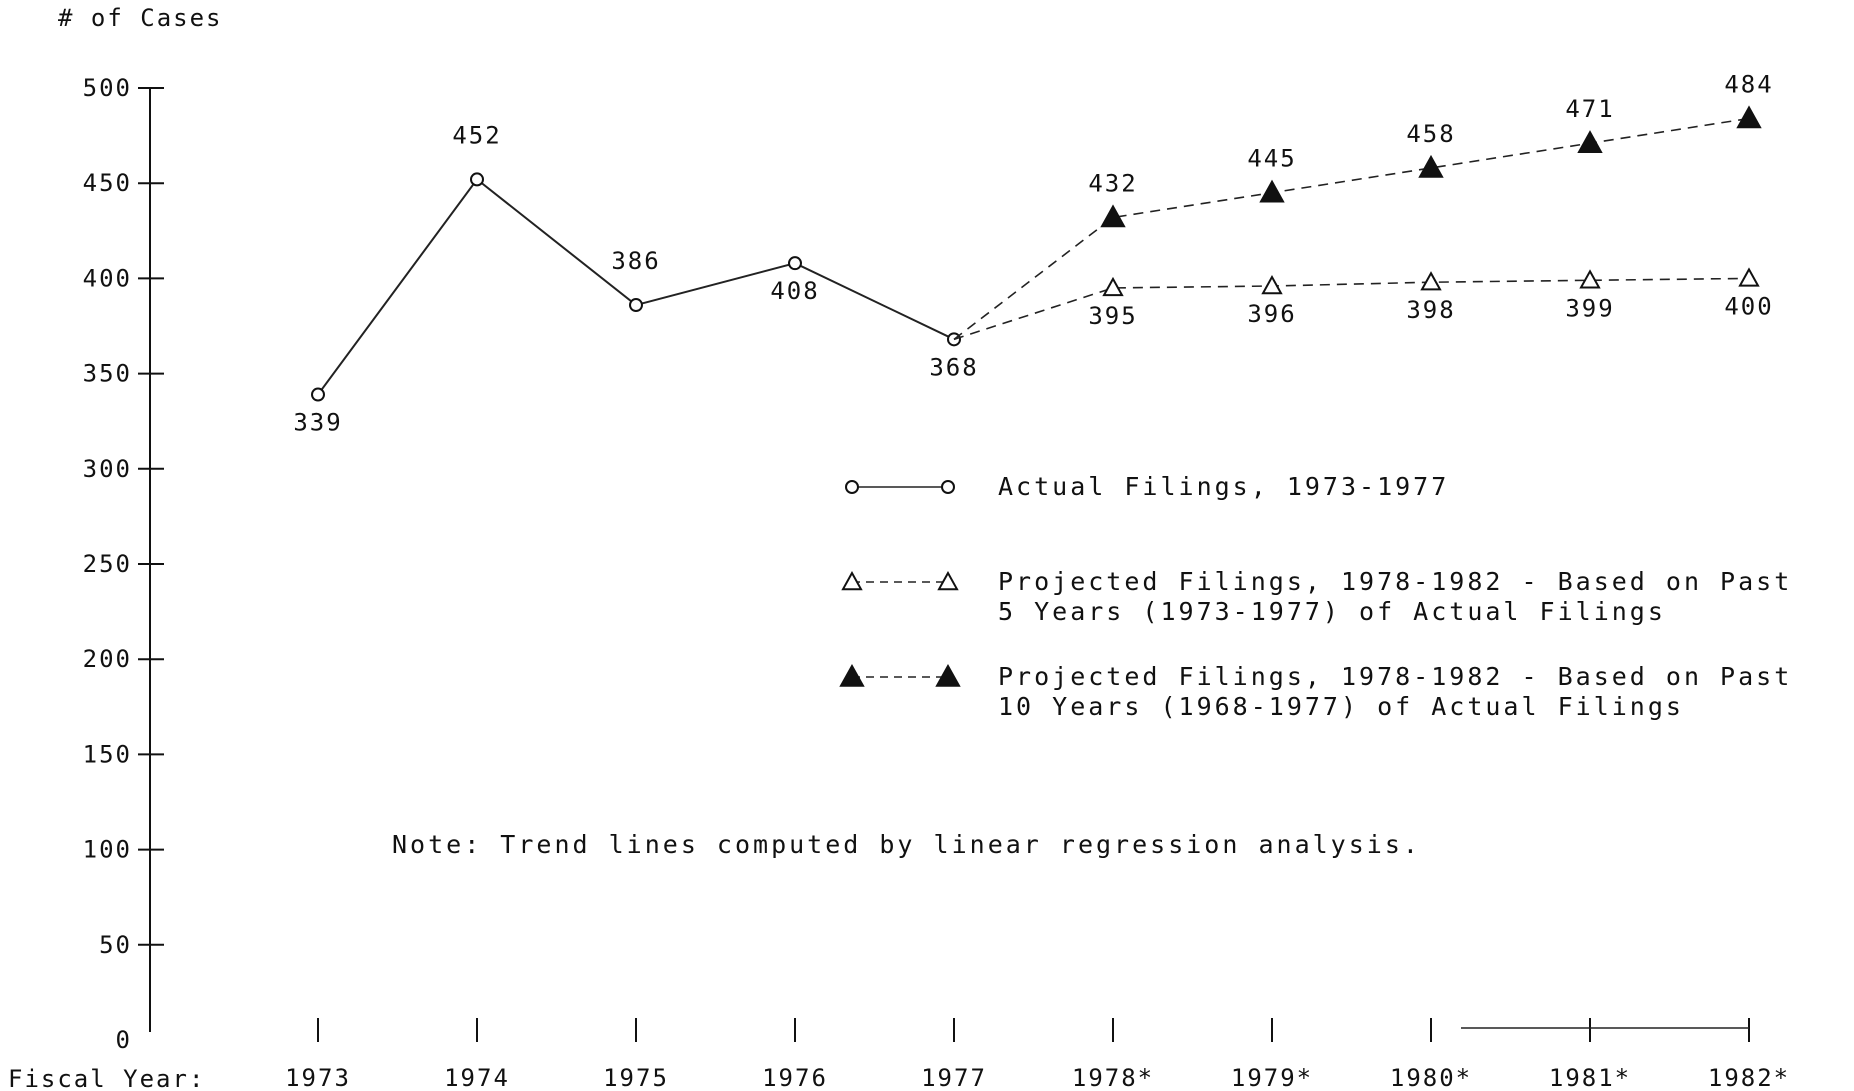 This screenshot has height=1091, width=1854. I want to click on series-1: 395 396 398 399 400, so click(1363, 304).